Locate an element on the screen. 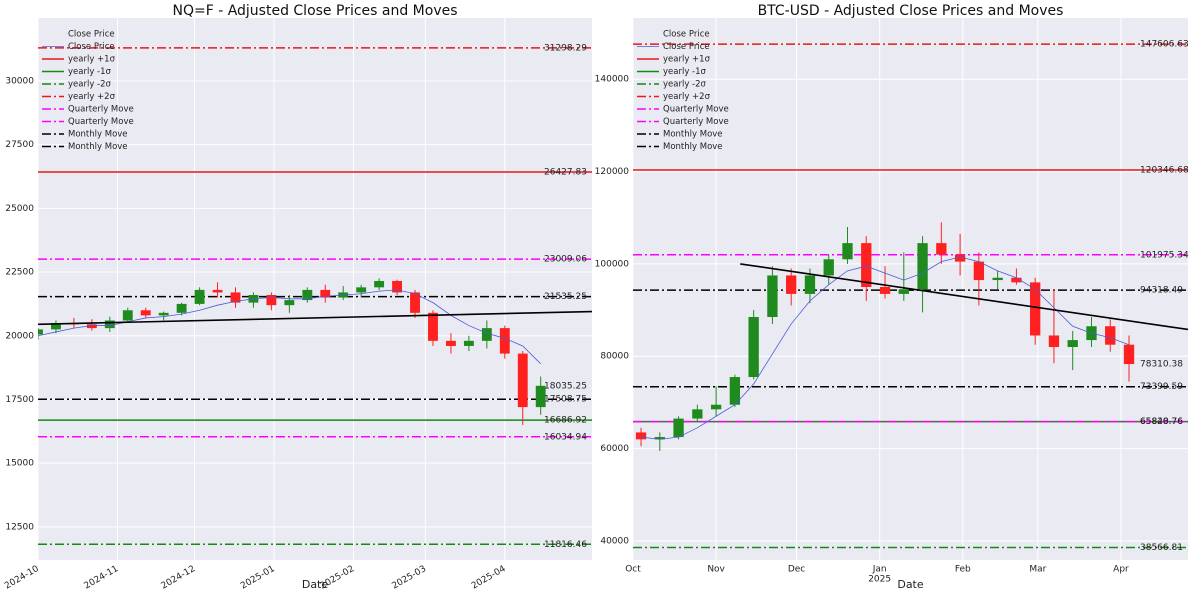 This screenshot has height=600, width=1200. legend-label: yearly +2σ is located at coordinates (687, 97).